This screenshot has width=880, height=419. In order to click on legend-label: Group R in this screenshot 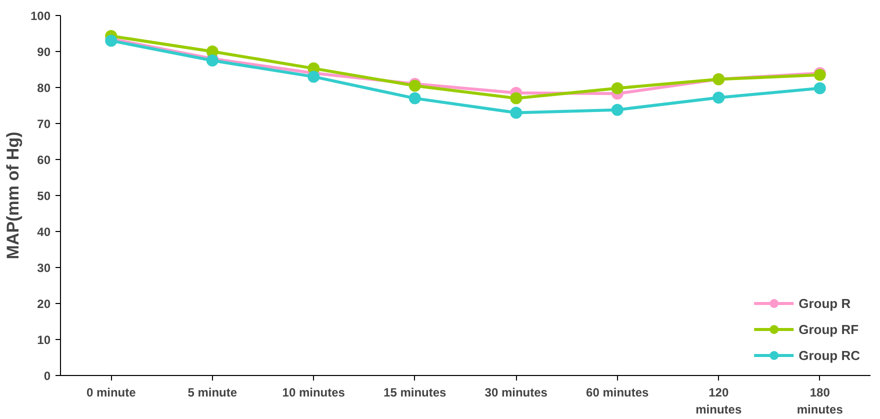, I will do `click(824, 303)`.